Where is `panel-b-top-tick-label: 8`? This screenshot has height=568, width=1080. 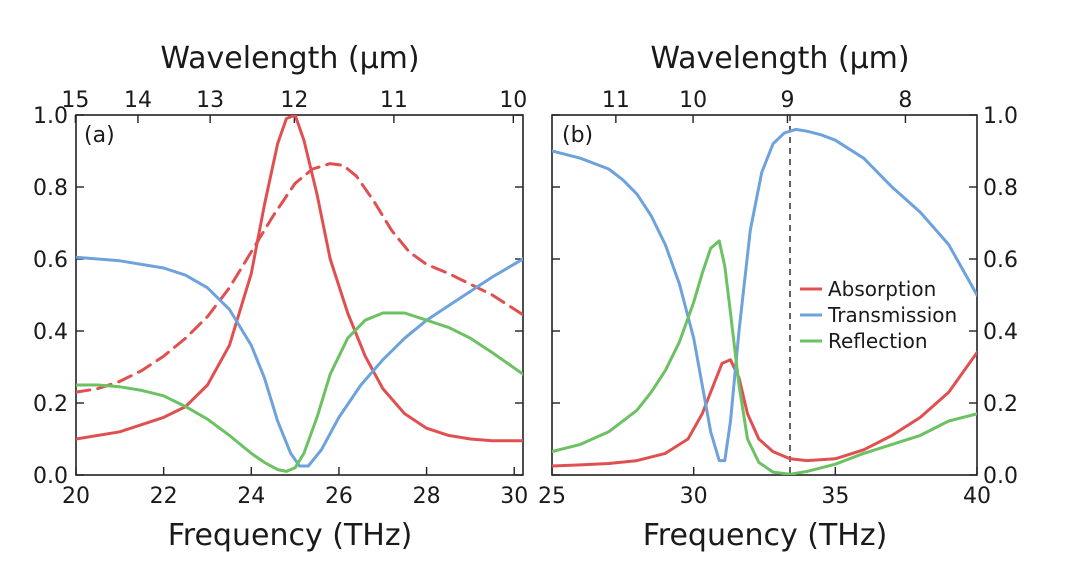
panel-b-top-tick-label: 8 is located at coordinates (905, 100).